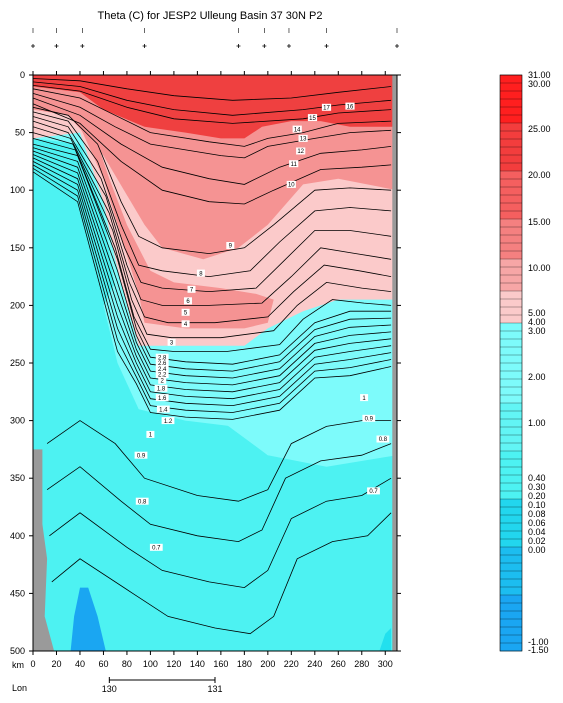 Image resolution: width=563 pixels, height=703 pixels. I want to click on y-tick-label-0: 0, so click(22, 75).